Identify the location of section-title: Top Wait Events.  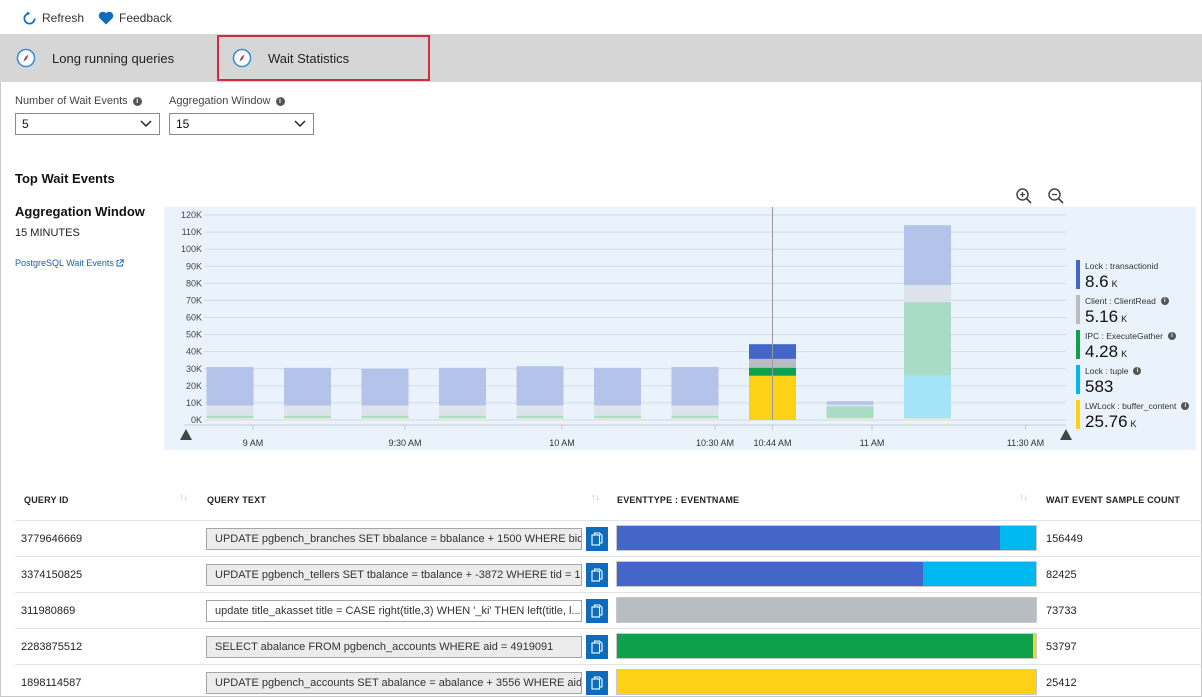
(65, 178).